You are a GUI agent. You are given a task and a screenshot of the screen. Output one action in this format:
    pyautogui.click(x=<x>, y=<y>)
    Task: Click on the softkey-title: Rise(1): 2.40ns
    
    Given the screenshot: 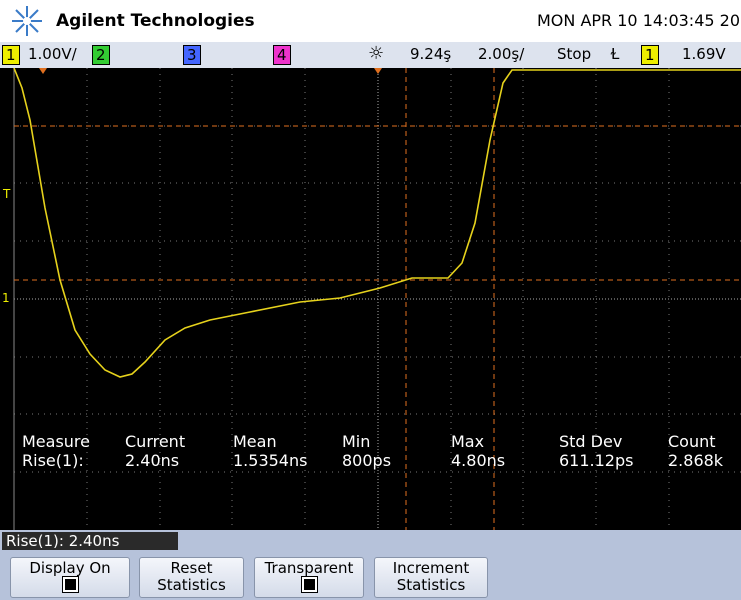 What is the action you would take?
    pyautogui.click(x=90, y=541)
    